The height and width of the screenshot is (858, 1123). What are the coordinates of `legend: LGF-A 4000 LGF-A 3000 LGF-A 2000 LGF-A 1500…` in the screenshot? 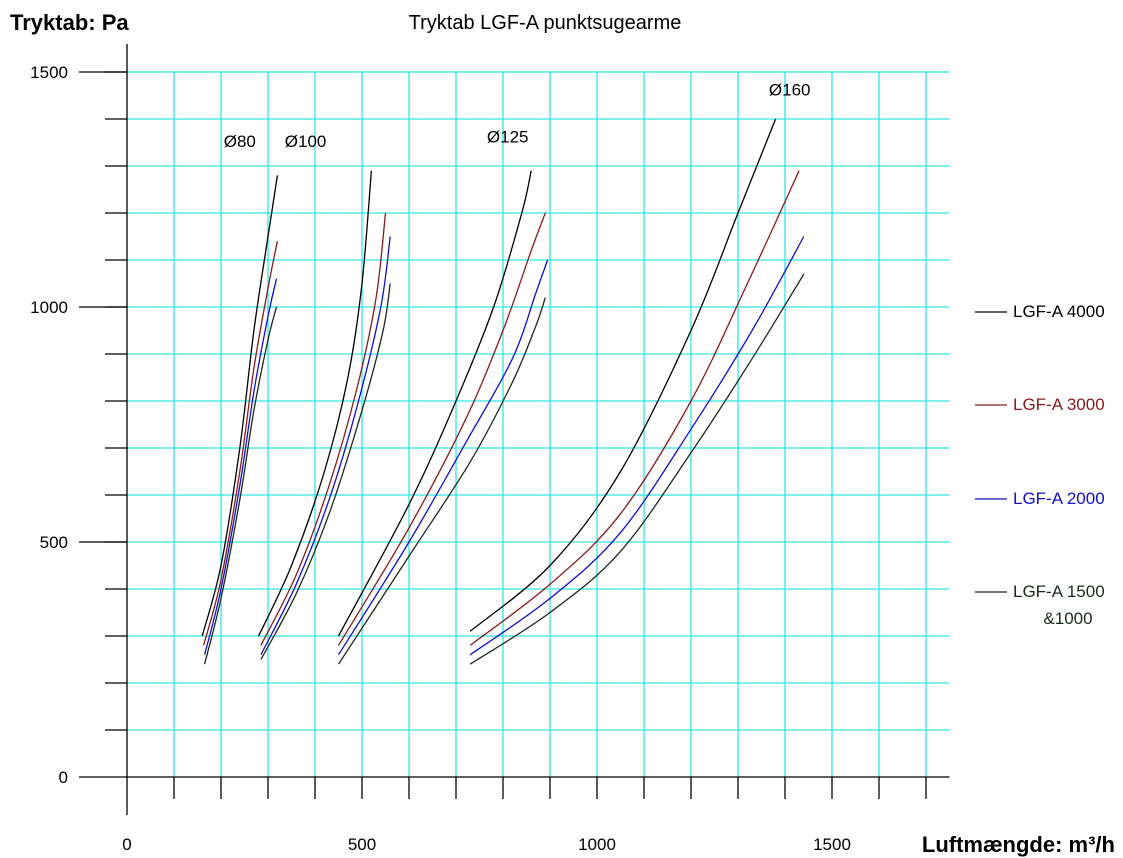 It's located at (1040, 465).